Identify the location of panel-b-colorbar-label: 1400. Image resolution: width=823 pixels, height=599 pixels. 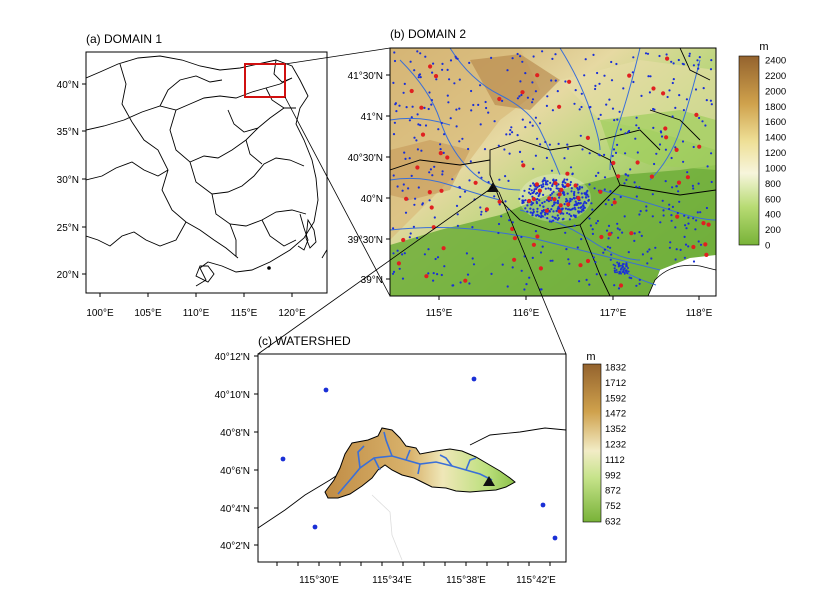
(775, 138).